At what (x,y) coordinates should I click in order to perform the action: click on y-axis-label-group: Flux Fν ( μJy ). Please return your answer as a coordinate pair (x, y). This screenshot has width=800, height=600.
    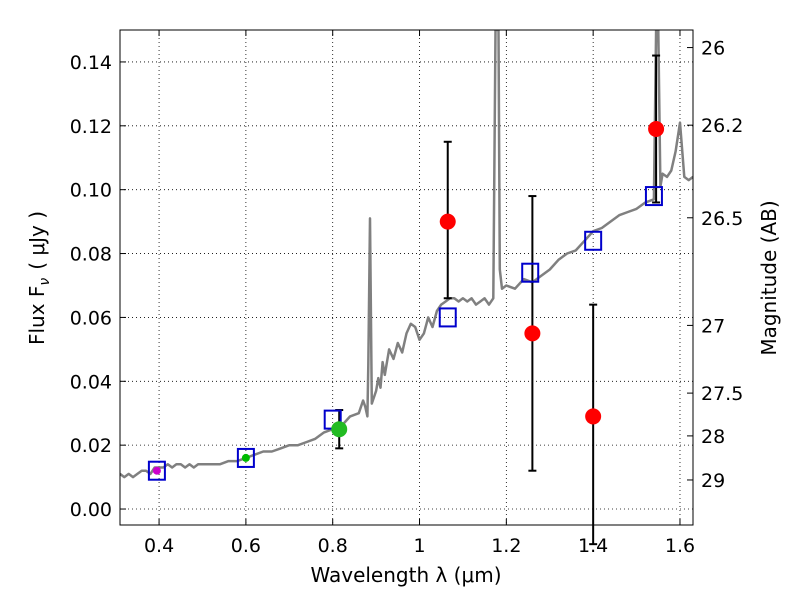
    Looking at the image, I should click on (39, 278).